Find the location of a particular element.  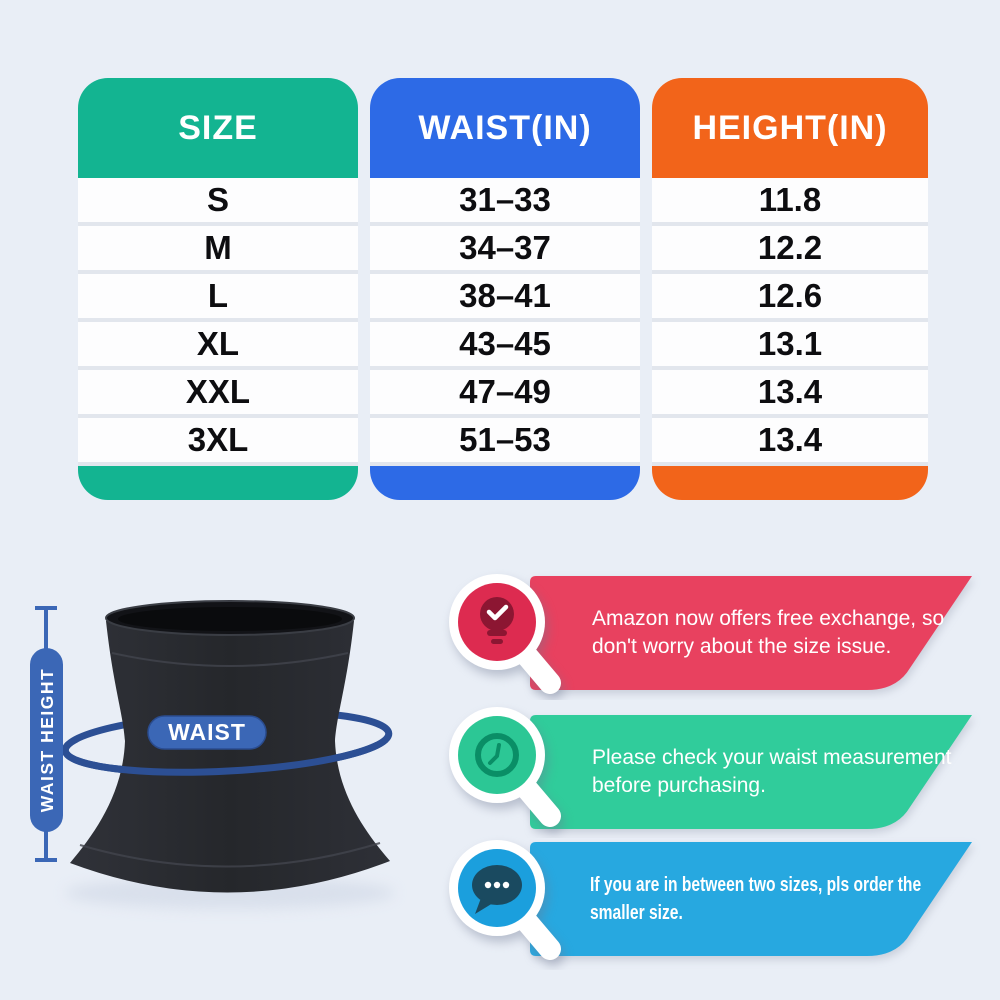

waist-label-pill: WAIST is located at coordinates (207, 732).